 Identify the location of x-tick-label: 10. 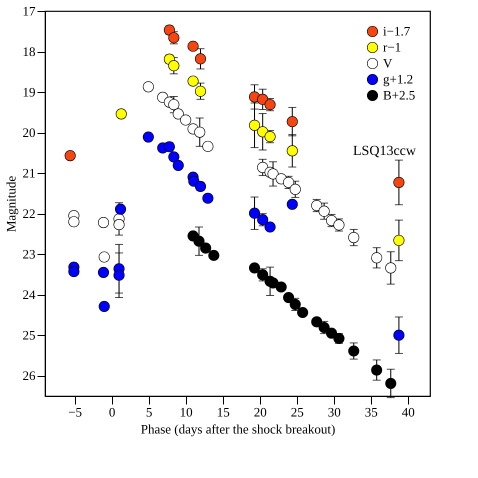
(186, 412).